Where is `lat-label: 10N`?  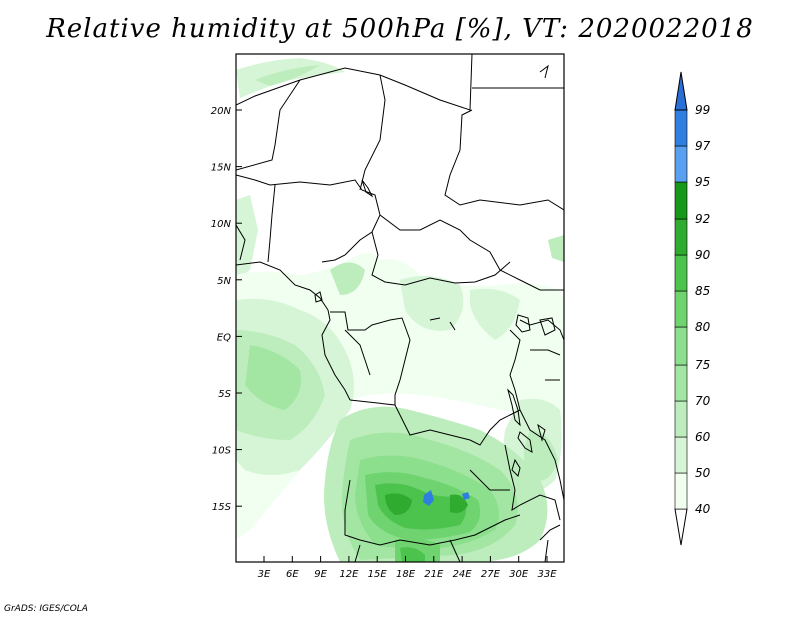 lat-label: 10N is located at coordinates (221, 224).